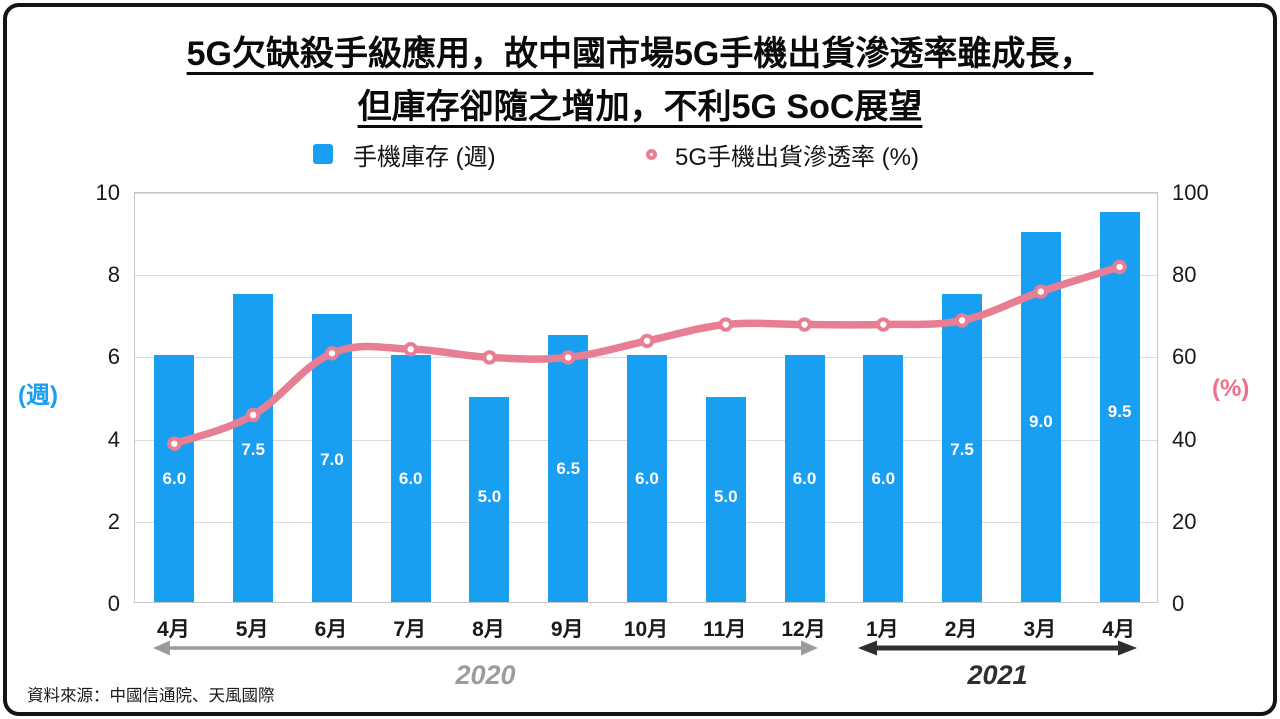 Image resolution: width=1280 pixels, height=719 pixels. I want to click on bar-value-label: 9.5, so click(1119, 412).